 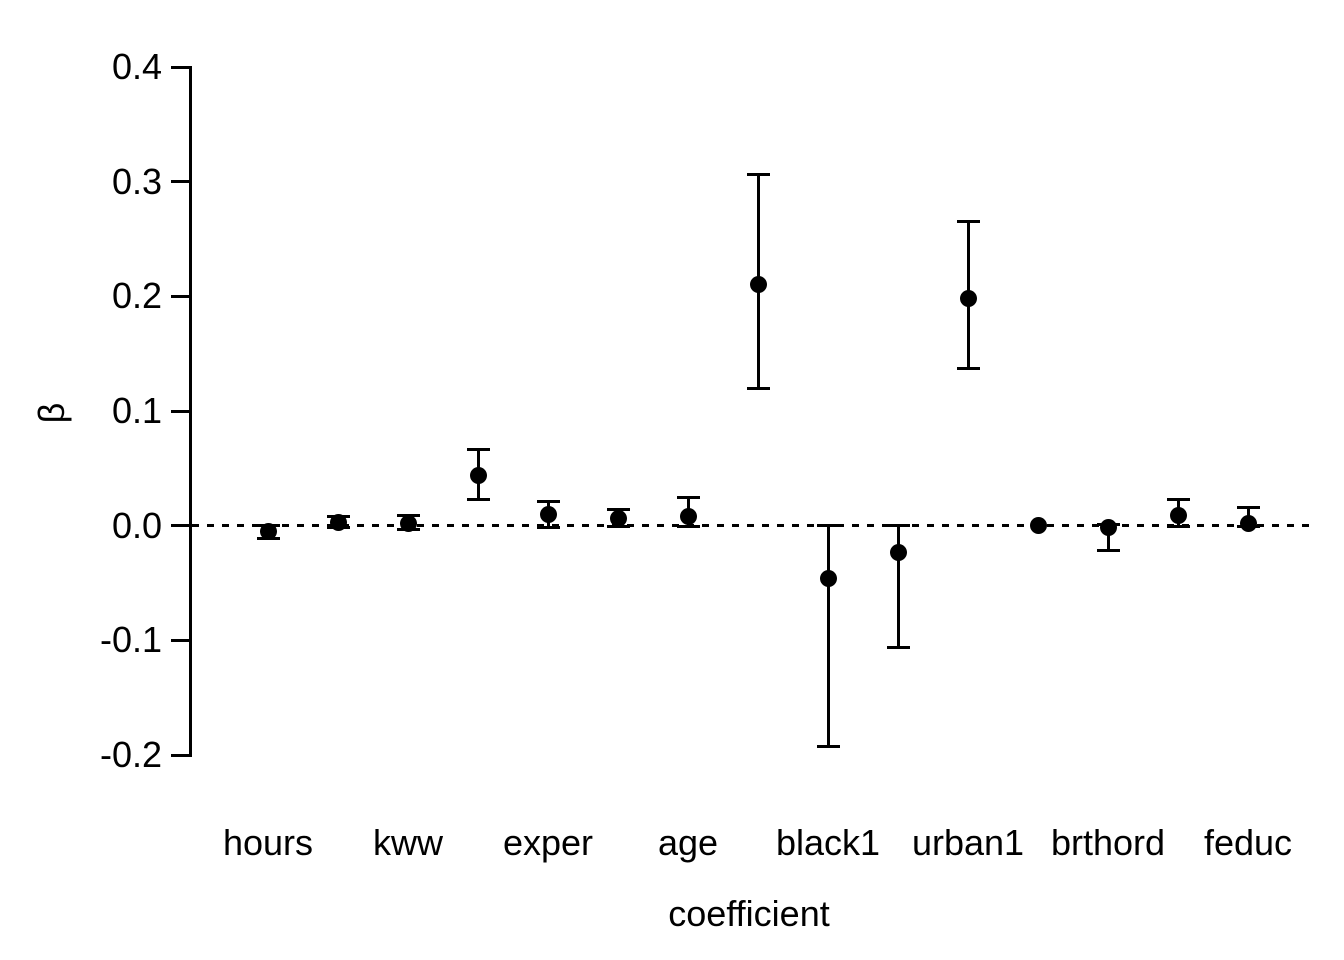 I want to click on x-tick-label: brthord, so click(x=1108, y=842).